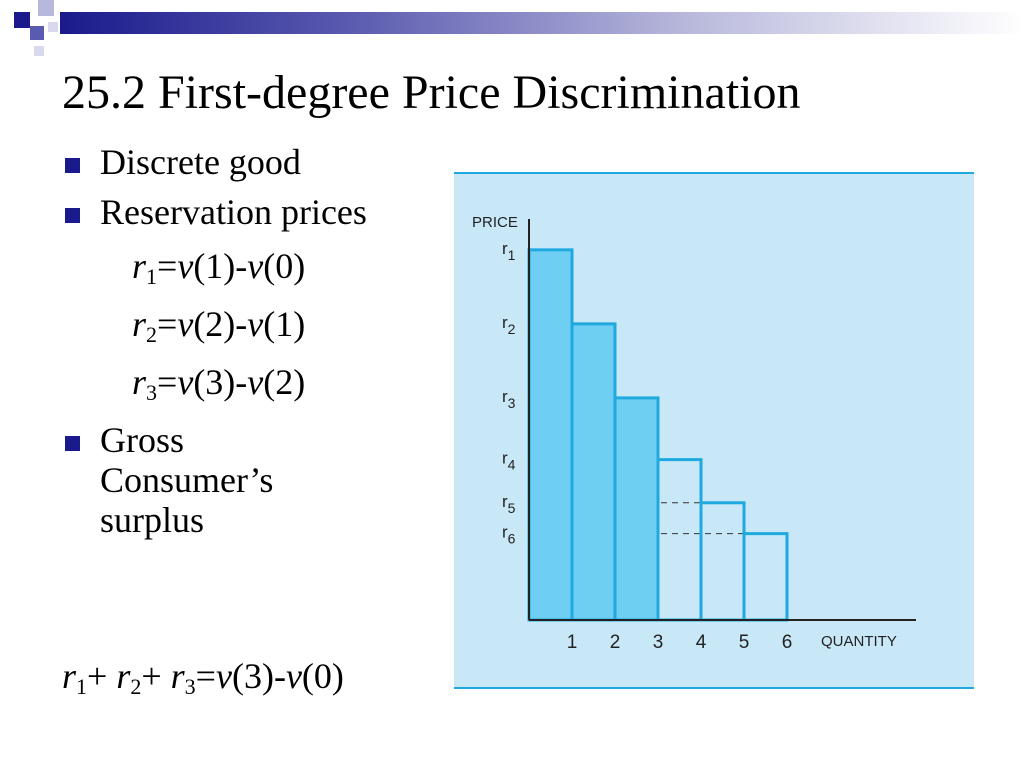 The width and height of the screenshot is (1024, 768). What do you see at coordinates (542, 23) in the screenshot?
I see `title-gradient-bar` at bounding box center [542, 23].